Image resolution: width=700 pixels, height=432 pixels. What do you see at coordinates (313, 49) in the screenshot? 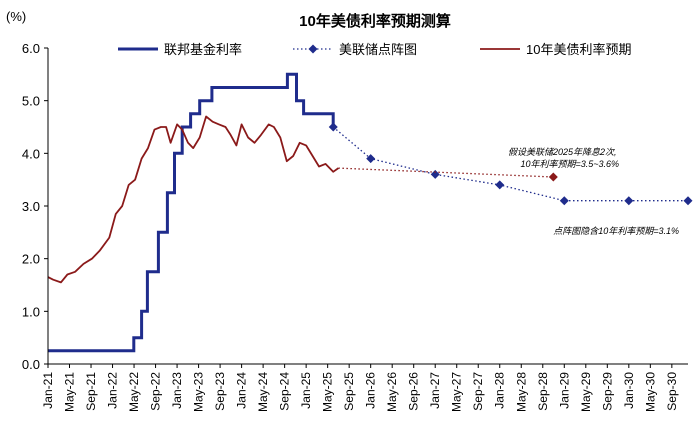
I see `legend-dot-plot-marker` at bounding box center [313, 49].